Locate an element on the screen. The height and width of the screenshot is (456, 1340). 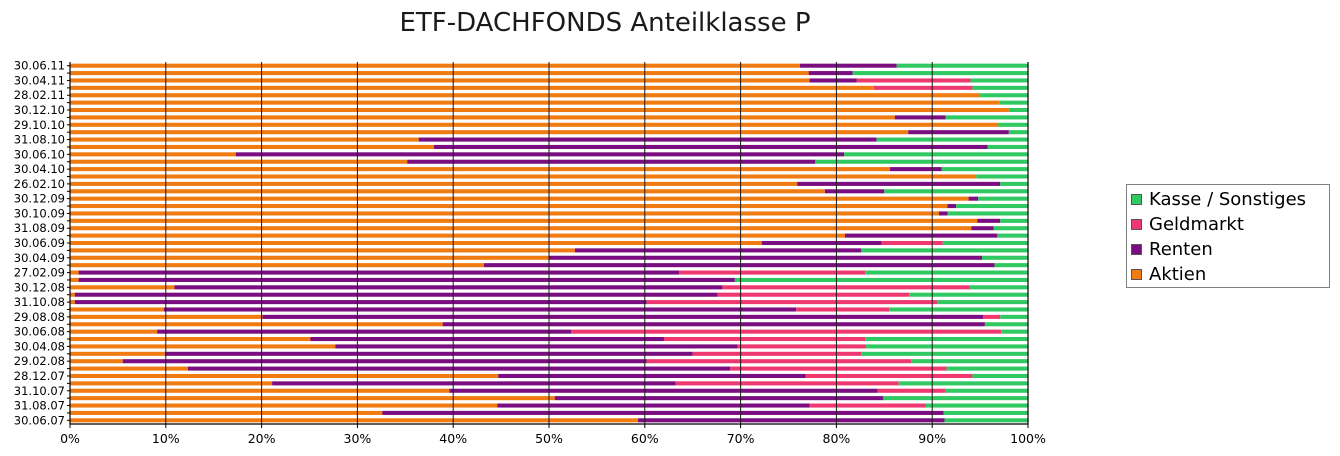
y-tick-label: 30.04.09 is located at coordinates (39, 258).